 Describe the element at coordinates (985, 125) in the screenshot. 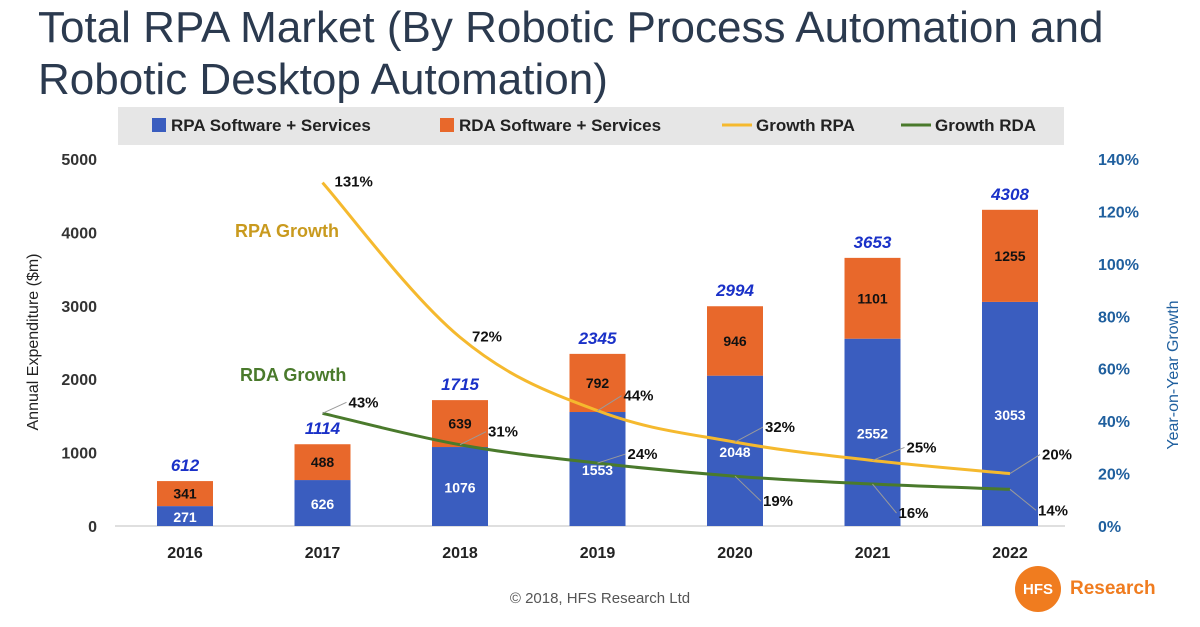

I see `legend-label-3: Growth RDA` at that location.